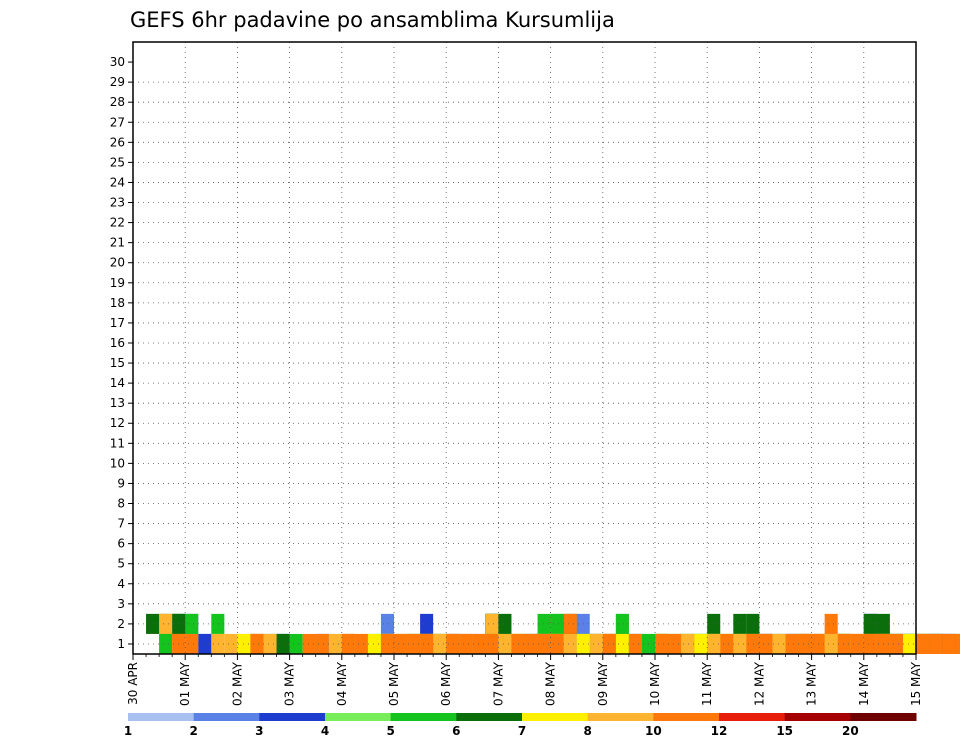 This screenshot has height=742, width=960. What do you see at coordinates (117, 323) in the screenshot?
I see `y-tick-label: 17` at bounding box center [117, 323].